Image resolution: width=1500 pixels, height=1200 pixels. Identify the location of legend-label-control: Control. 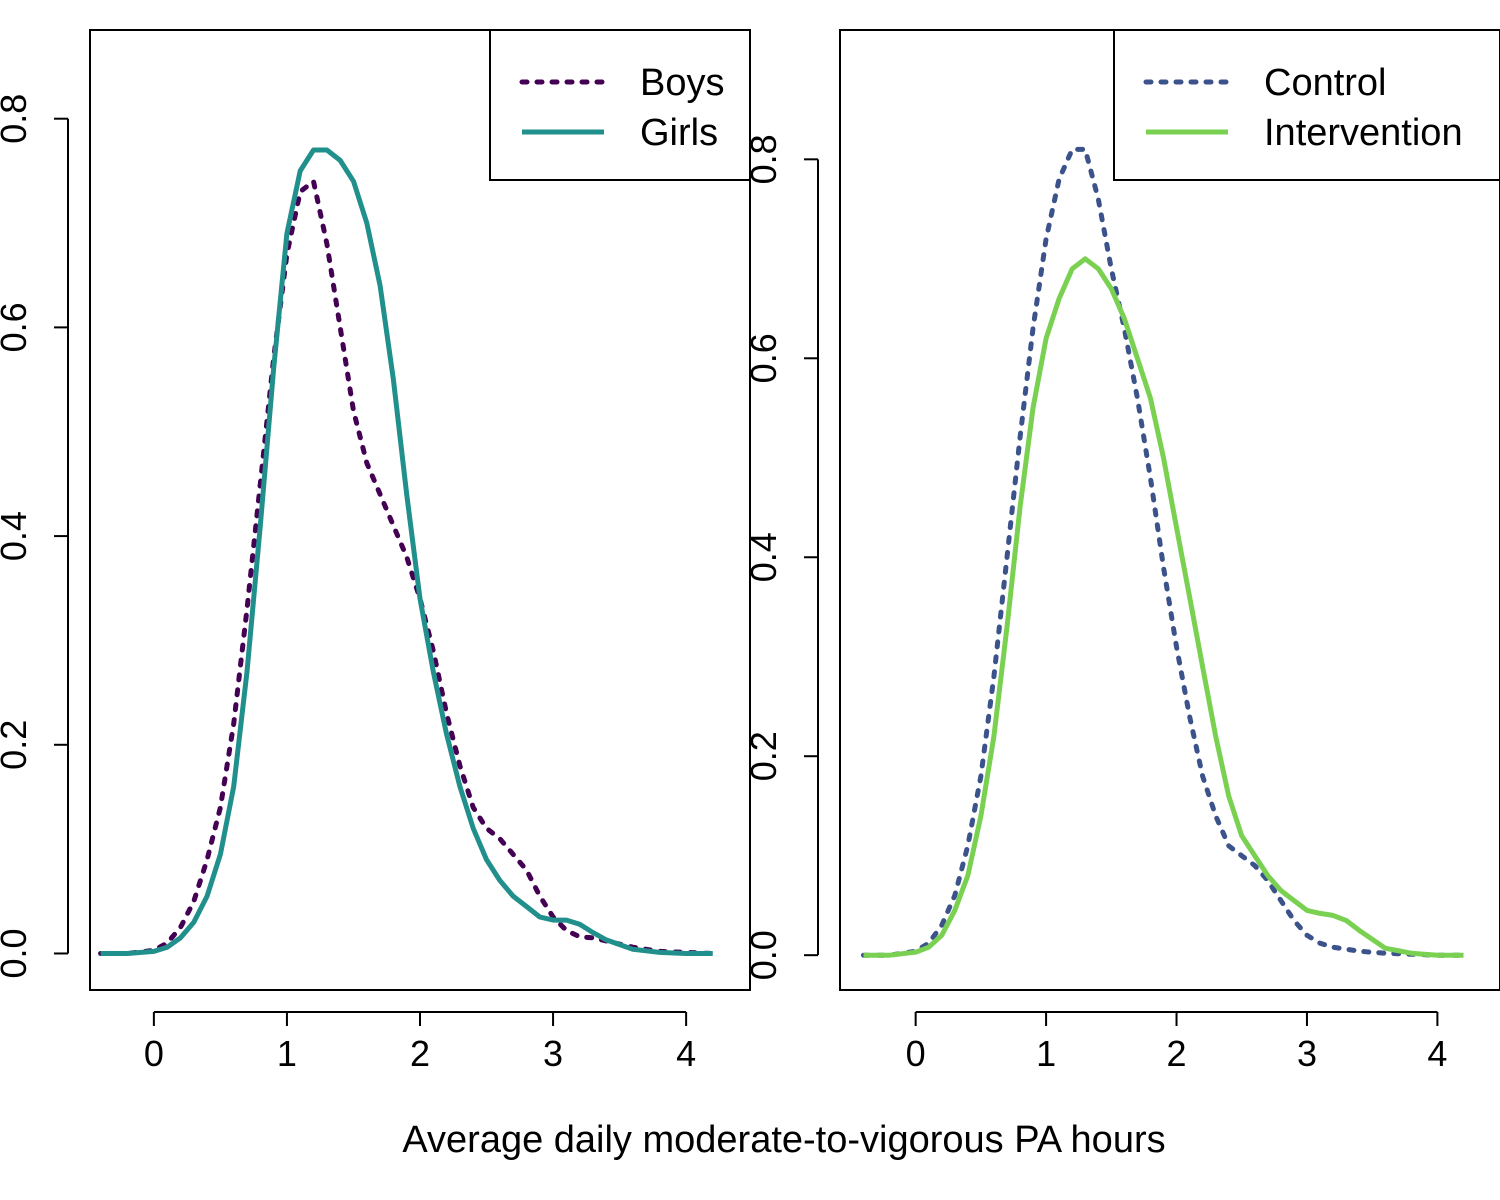
(1325, 83).